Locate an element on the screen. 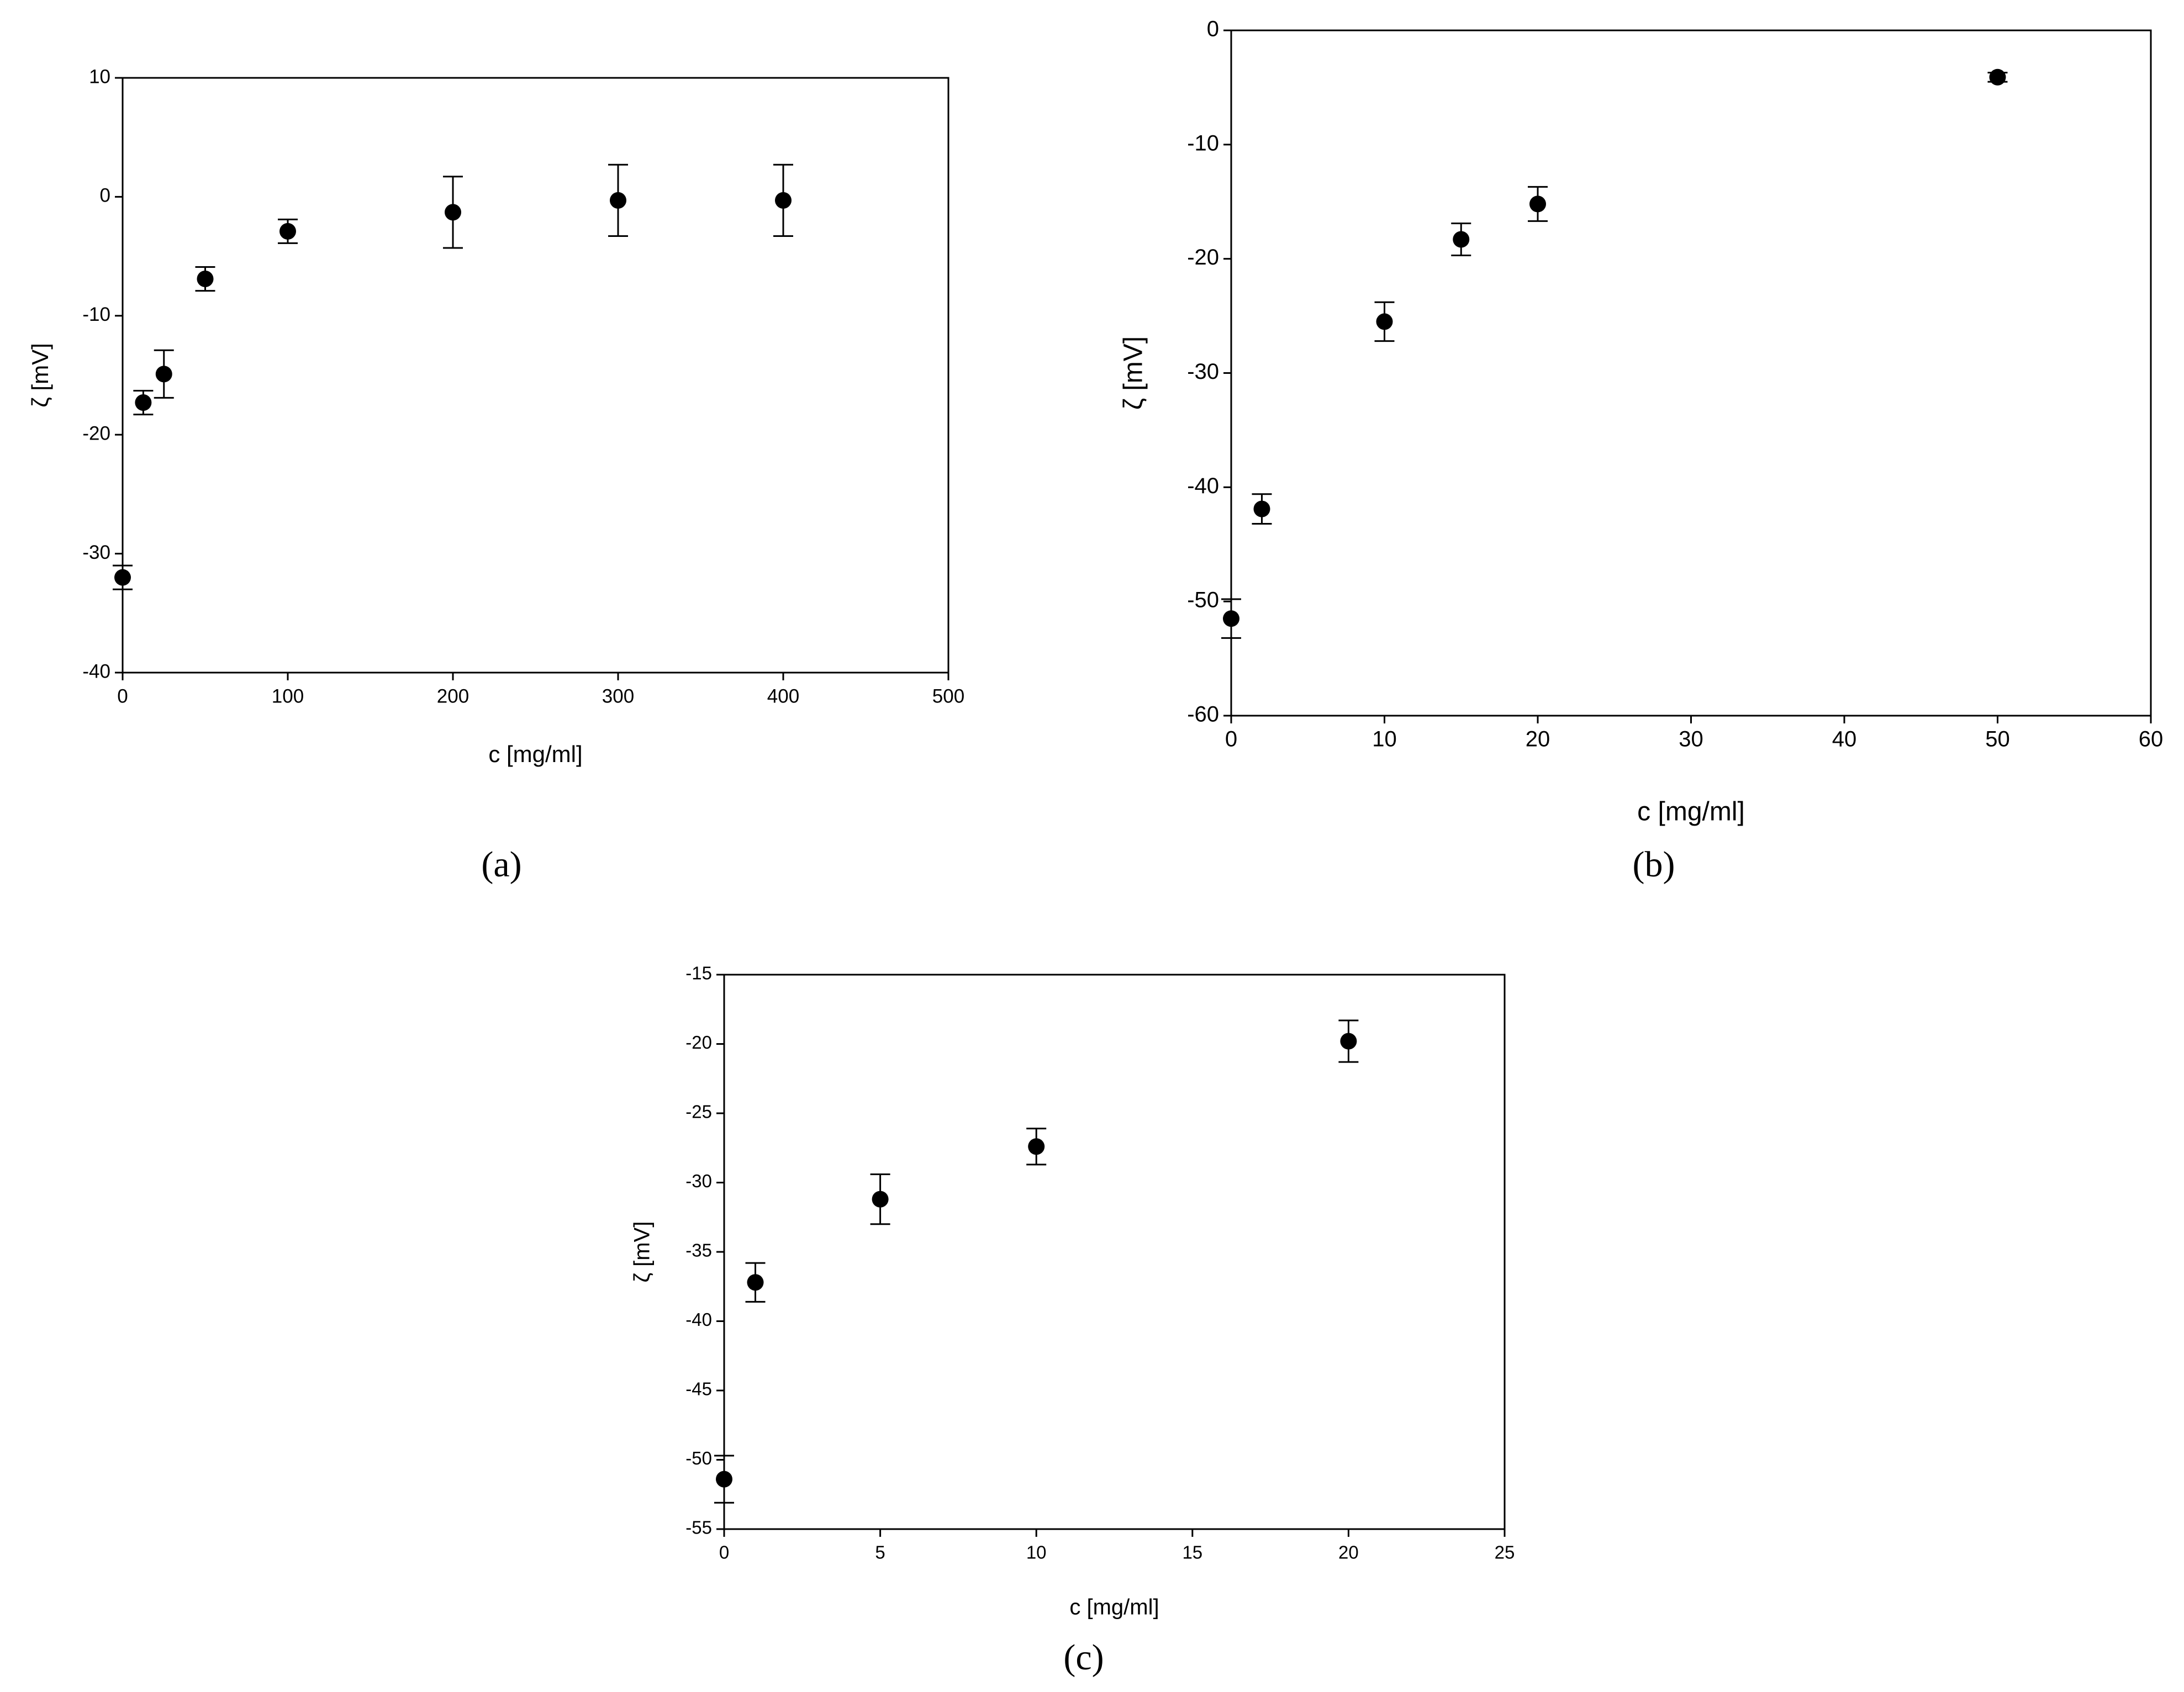  y-tick-label: -35 is located at coordinates (699, 1250).